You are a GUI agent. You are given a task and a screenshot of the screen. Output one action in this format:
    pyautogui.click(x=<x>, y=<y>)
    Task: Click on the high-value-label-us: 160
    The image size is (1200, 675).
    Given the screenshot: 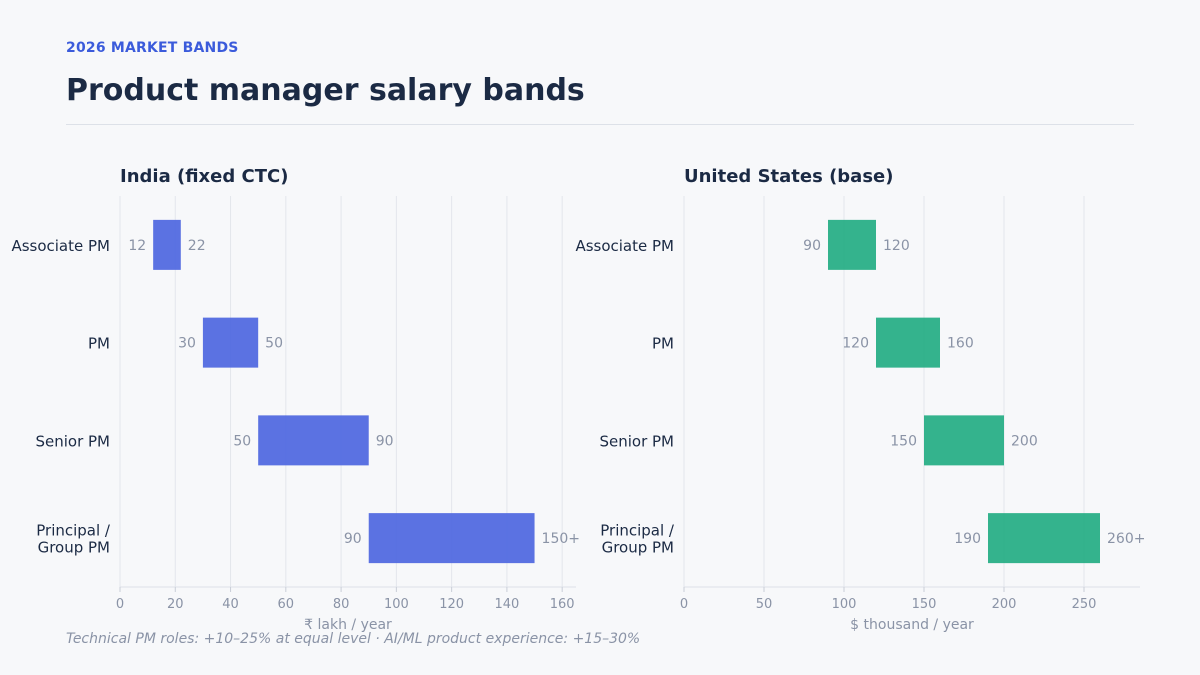 What is the action you would take?
    pyautogui.click(x=960, y=344)
    